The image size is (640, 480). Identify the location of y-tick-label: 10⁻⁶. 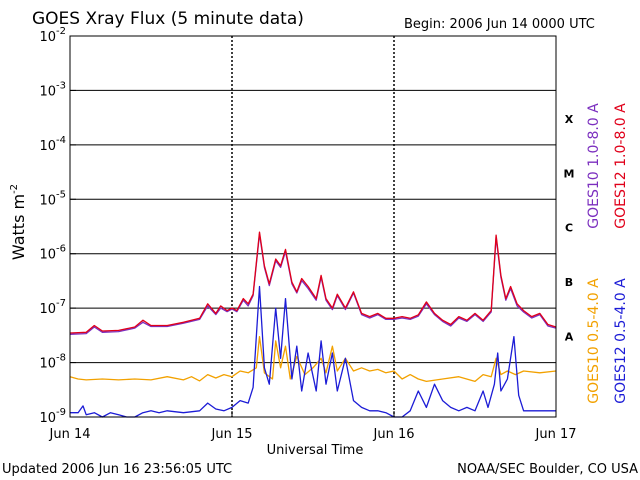
(52, 253).